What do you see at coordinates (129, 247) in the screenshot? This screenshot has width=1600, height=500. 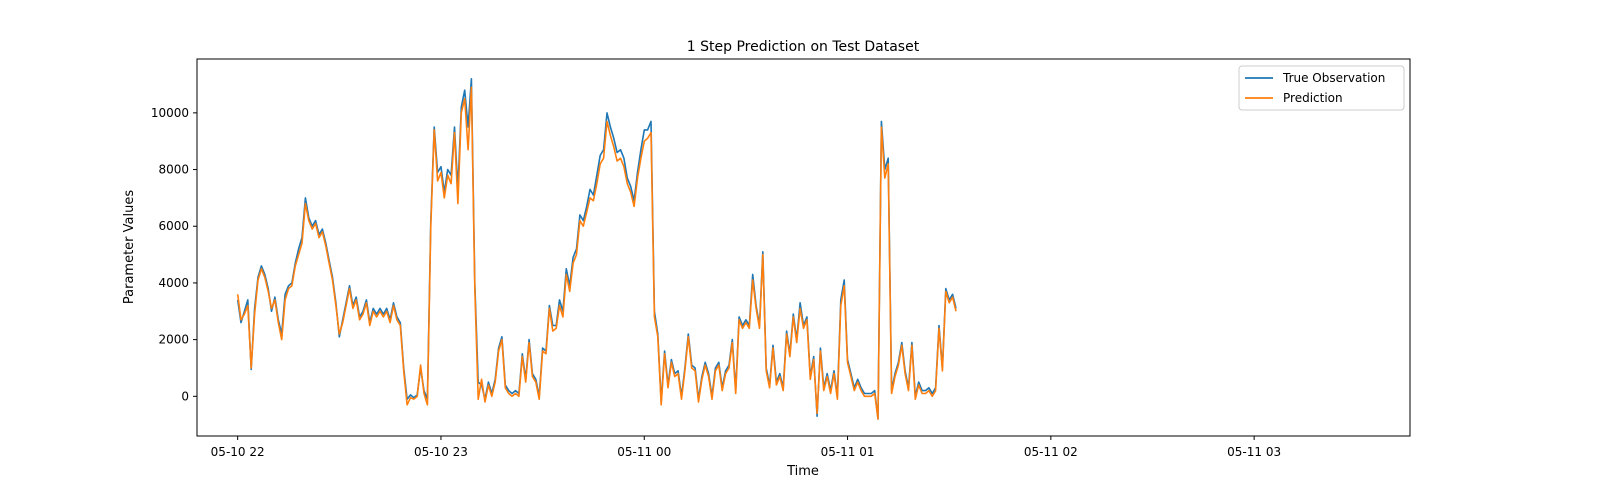 I see `y-axis-label: Parameter Values` at bounding box center [129, 247].